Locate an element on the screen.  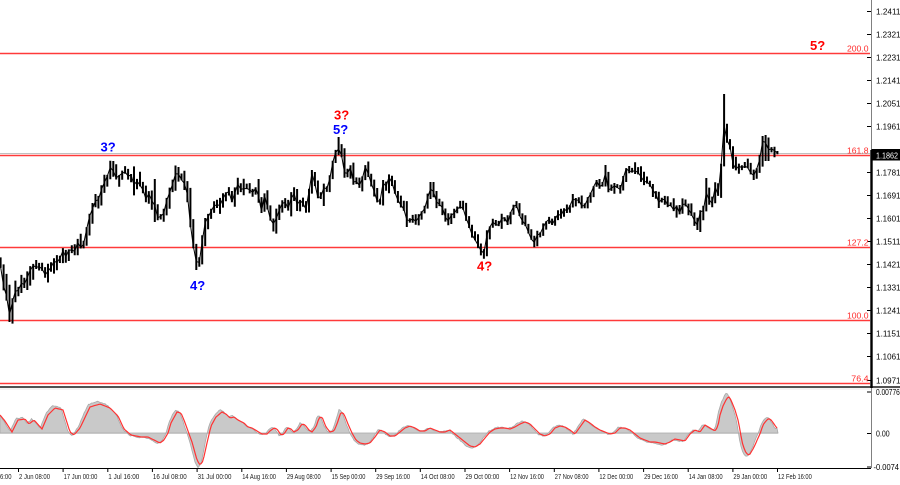
svg-text: 27 Nov 08:00 is located at coordinates (572, 476).